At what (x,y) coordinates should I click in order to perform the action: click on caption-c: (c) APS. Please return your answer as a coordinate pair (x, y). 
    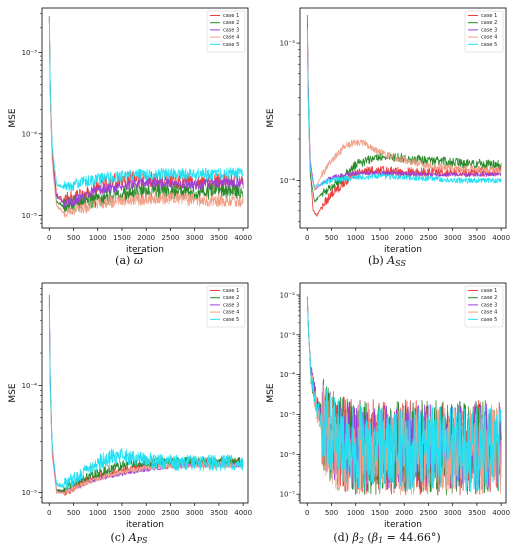
    Looking at the image, I should click on (129, 538).